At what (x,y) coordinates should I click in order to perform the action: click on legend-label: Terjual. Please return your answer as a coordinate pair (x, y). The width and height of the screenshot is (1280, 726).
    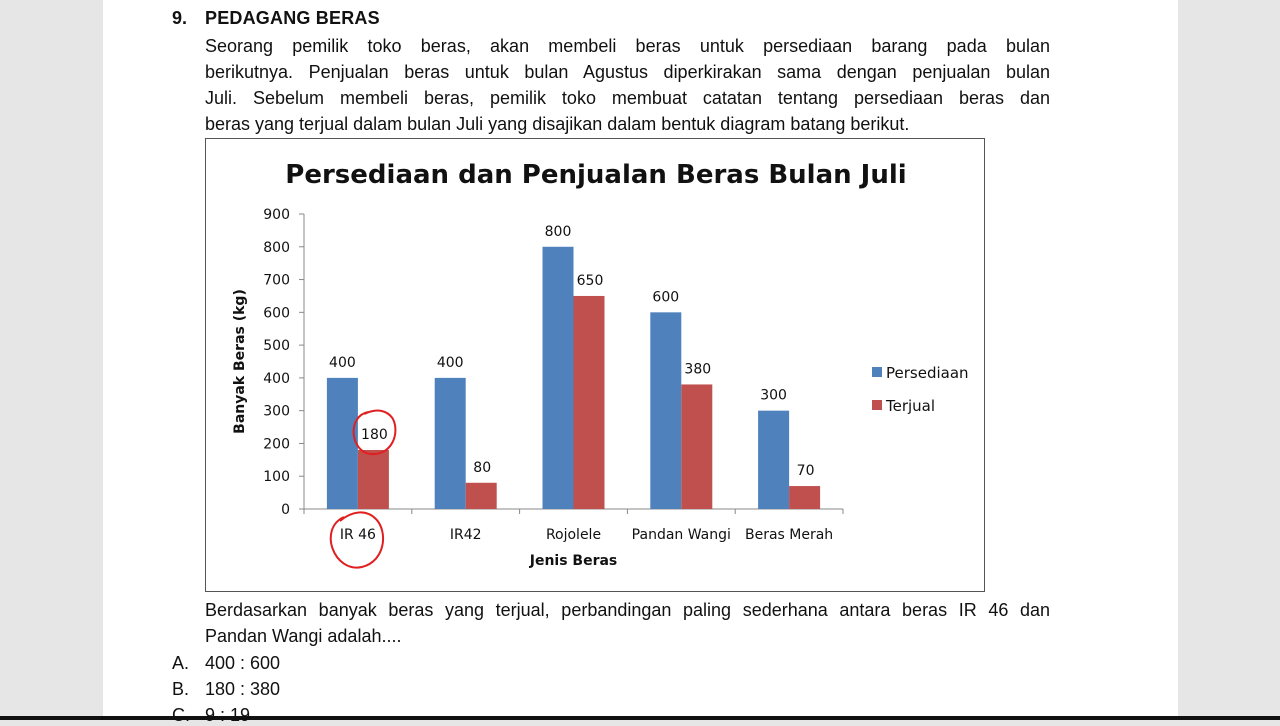
    Looking at the image, I should click on (910, 406).